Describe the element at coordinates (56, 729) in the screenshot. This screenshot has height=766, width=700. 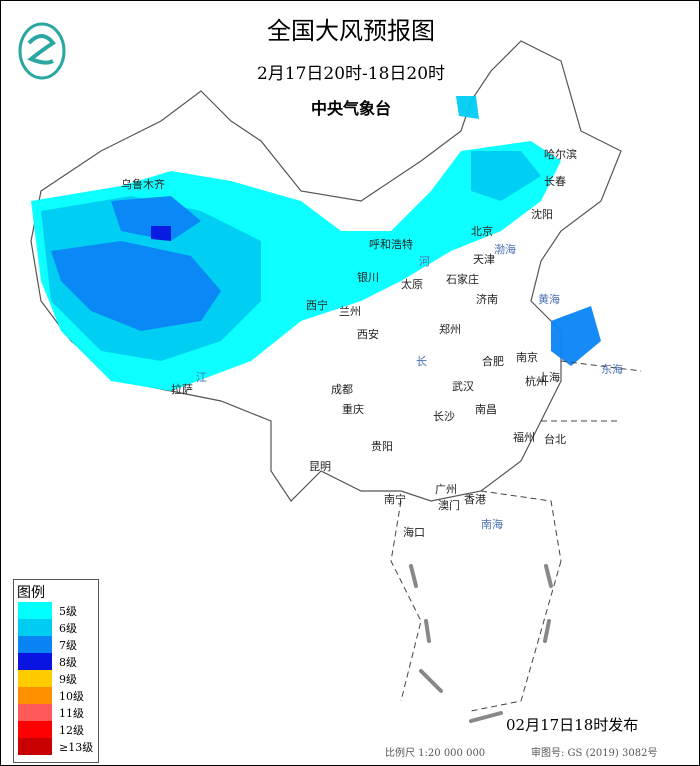
I see `legend-item: 12级` at that location.